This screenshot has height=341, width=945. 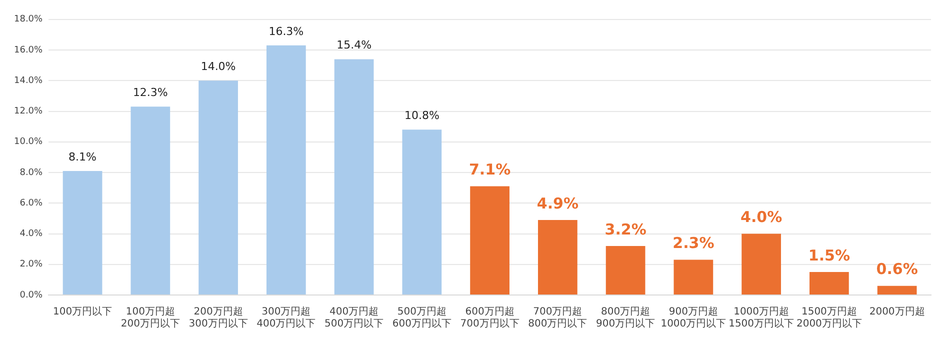 What do you see at coordinates (693, 243) in the screenshot?
I see `data-label: 2.3%` at bounding box center [693, 243].